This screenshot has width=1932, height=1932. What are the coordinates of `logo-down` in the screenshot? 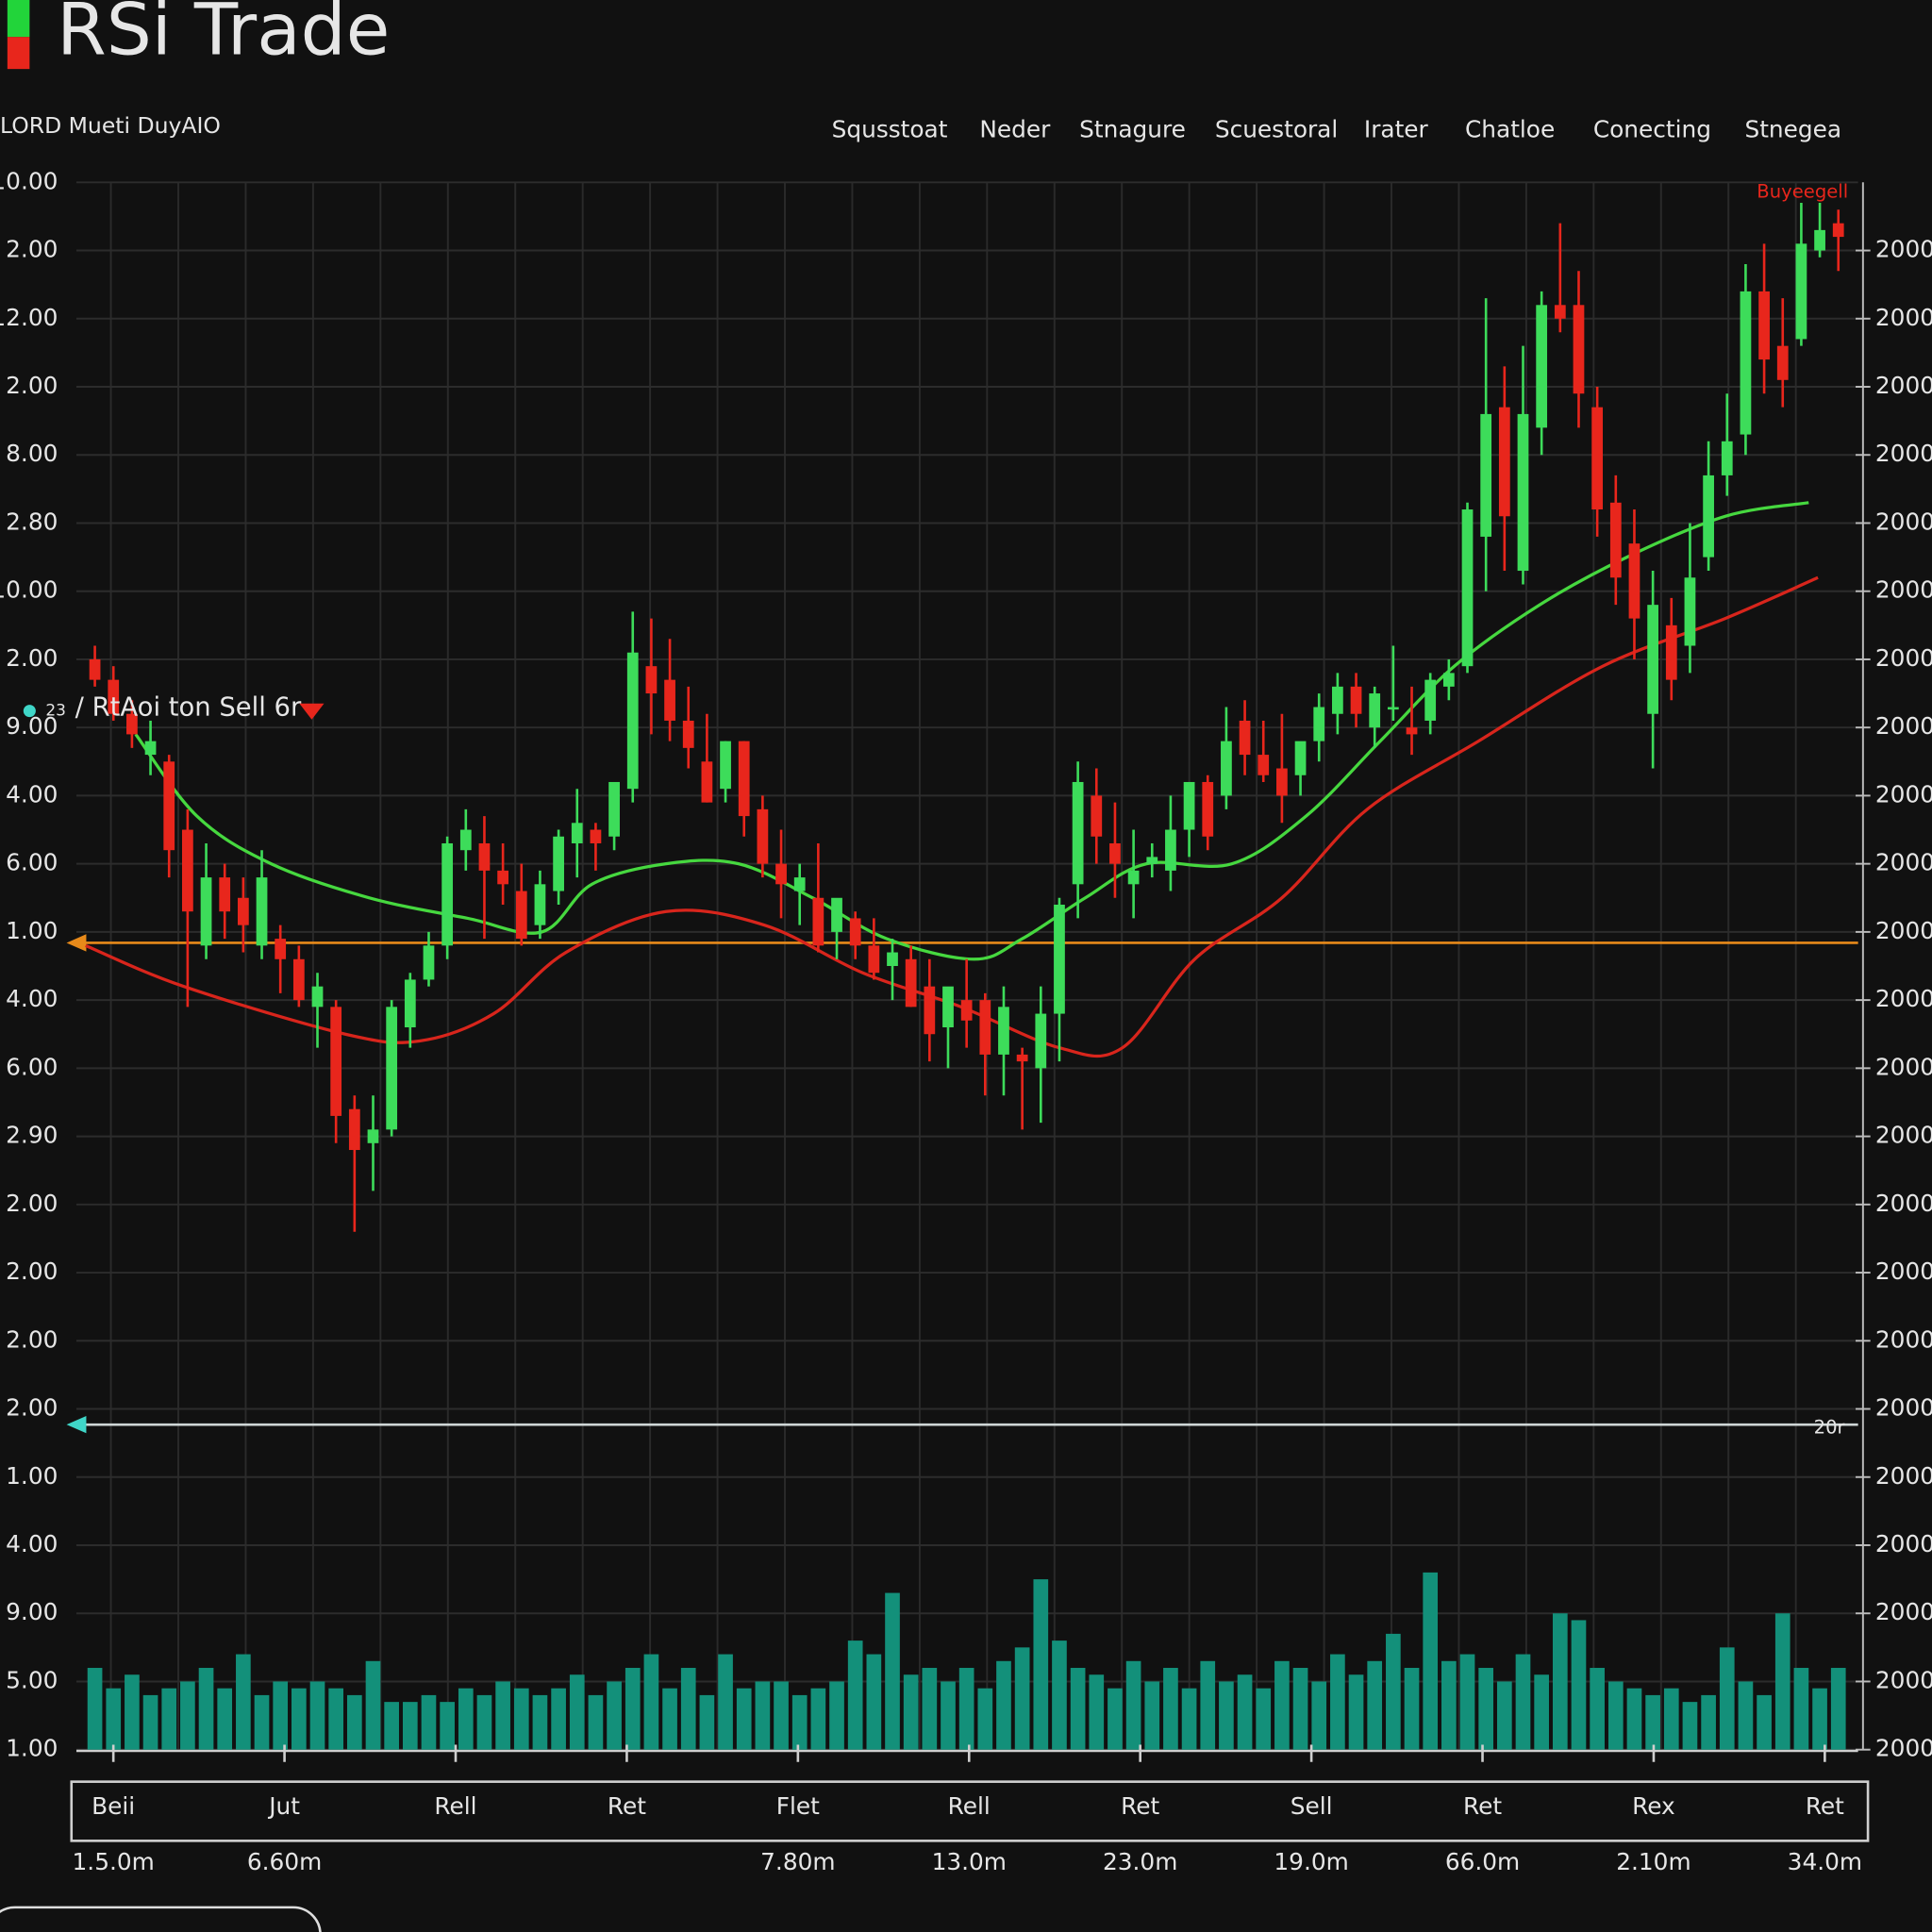 It's located at (18, 54).